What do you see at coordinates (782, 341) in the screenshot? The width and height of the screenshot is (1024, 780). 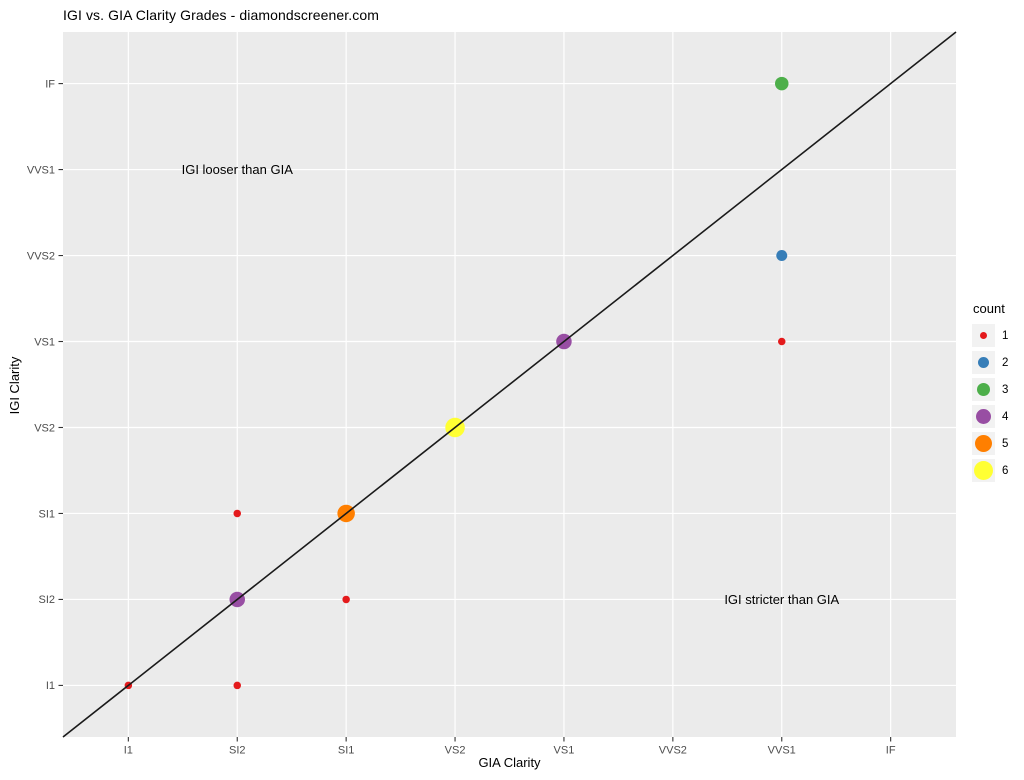 I see `point-gia-VVS1-igi-VS1` at bounding box center [782, 341].